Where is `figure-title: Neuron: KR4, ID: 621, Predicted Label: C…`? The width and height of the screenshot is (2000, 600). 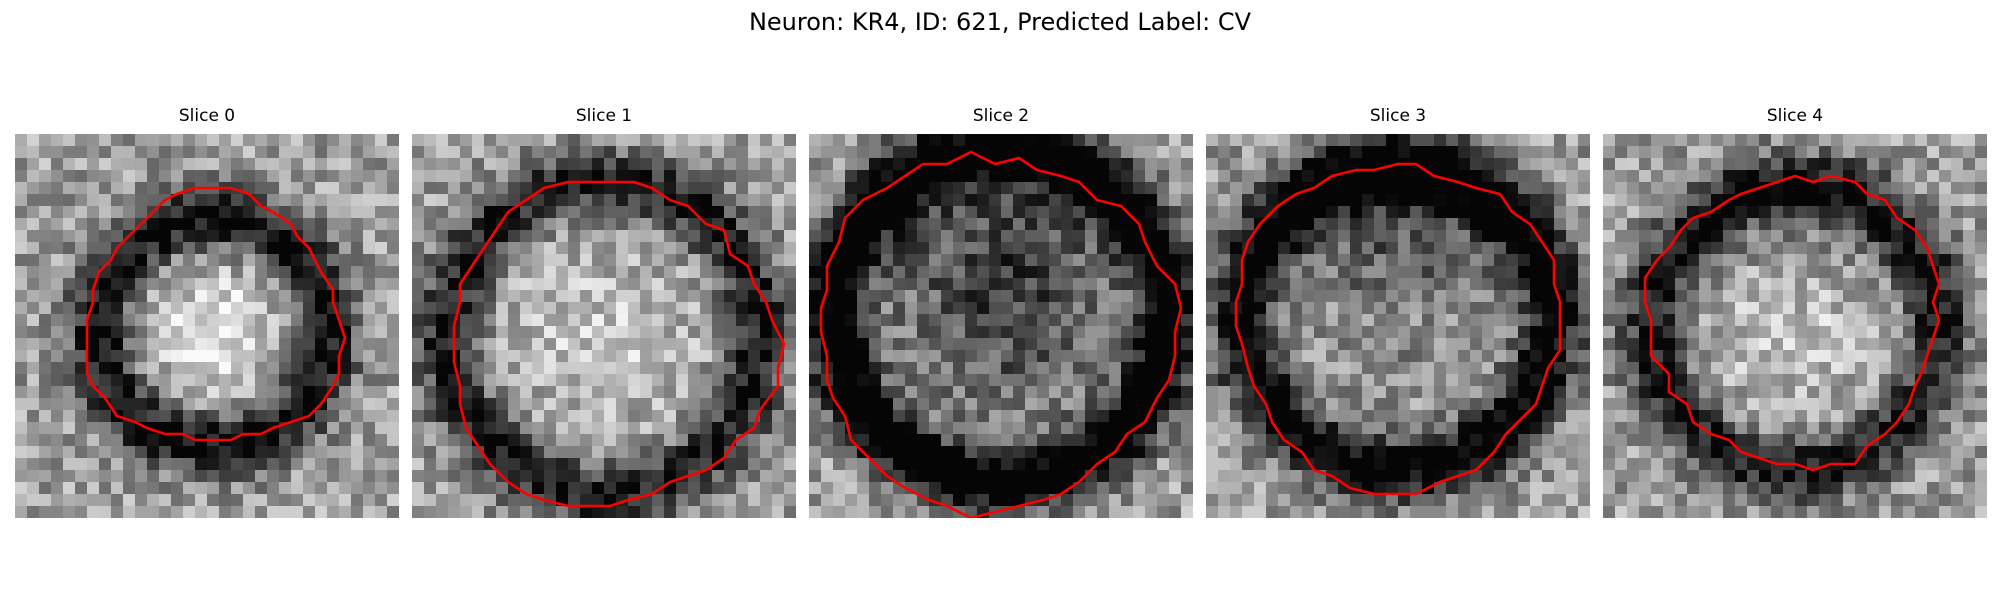
figure-title: Neuron: KR4, ID: 621, Predicted Label: C… is located at coordinates (1000, 22).